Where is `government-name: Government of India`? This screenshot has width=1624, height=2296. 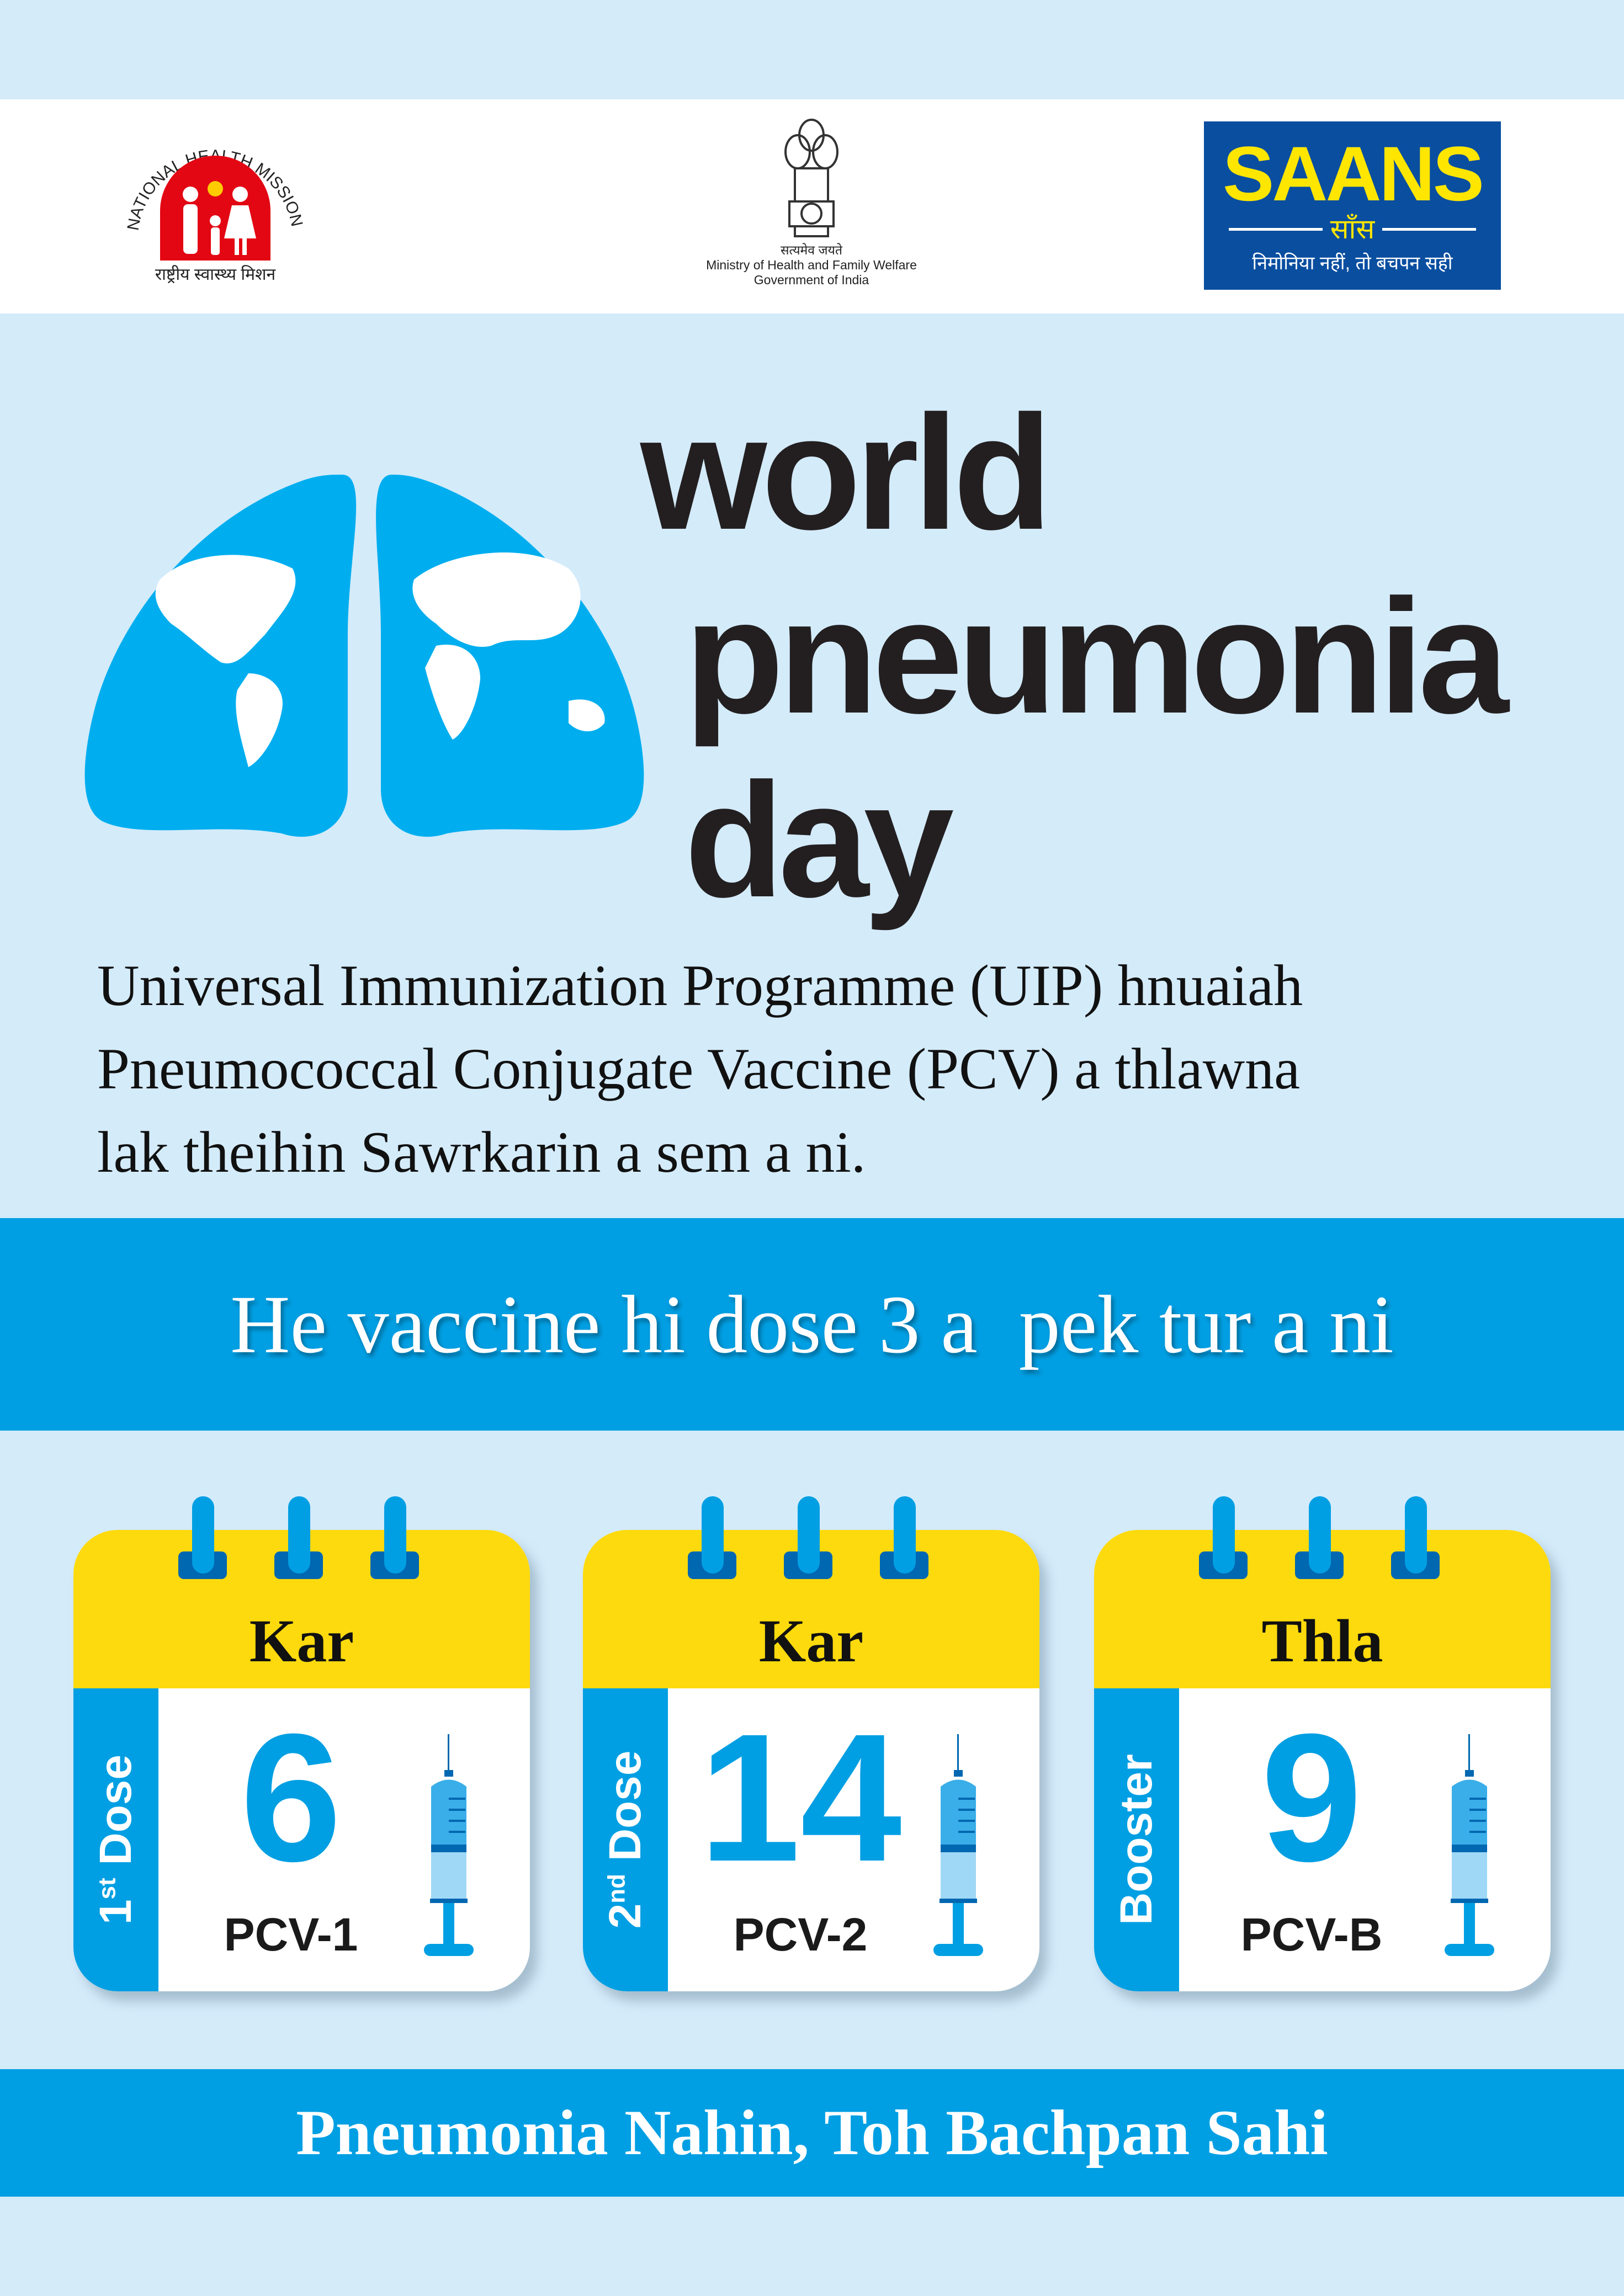 government-name: Government of India is located at coordinates (811, 280).